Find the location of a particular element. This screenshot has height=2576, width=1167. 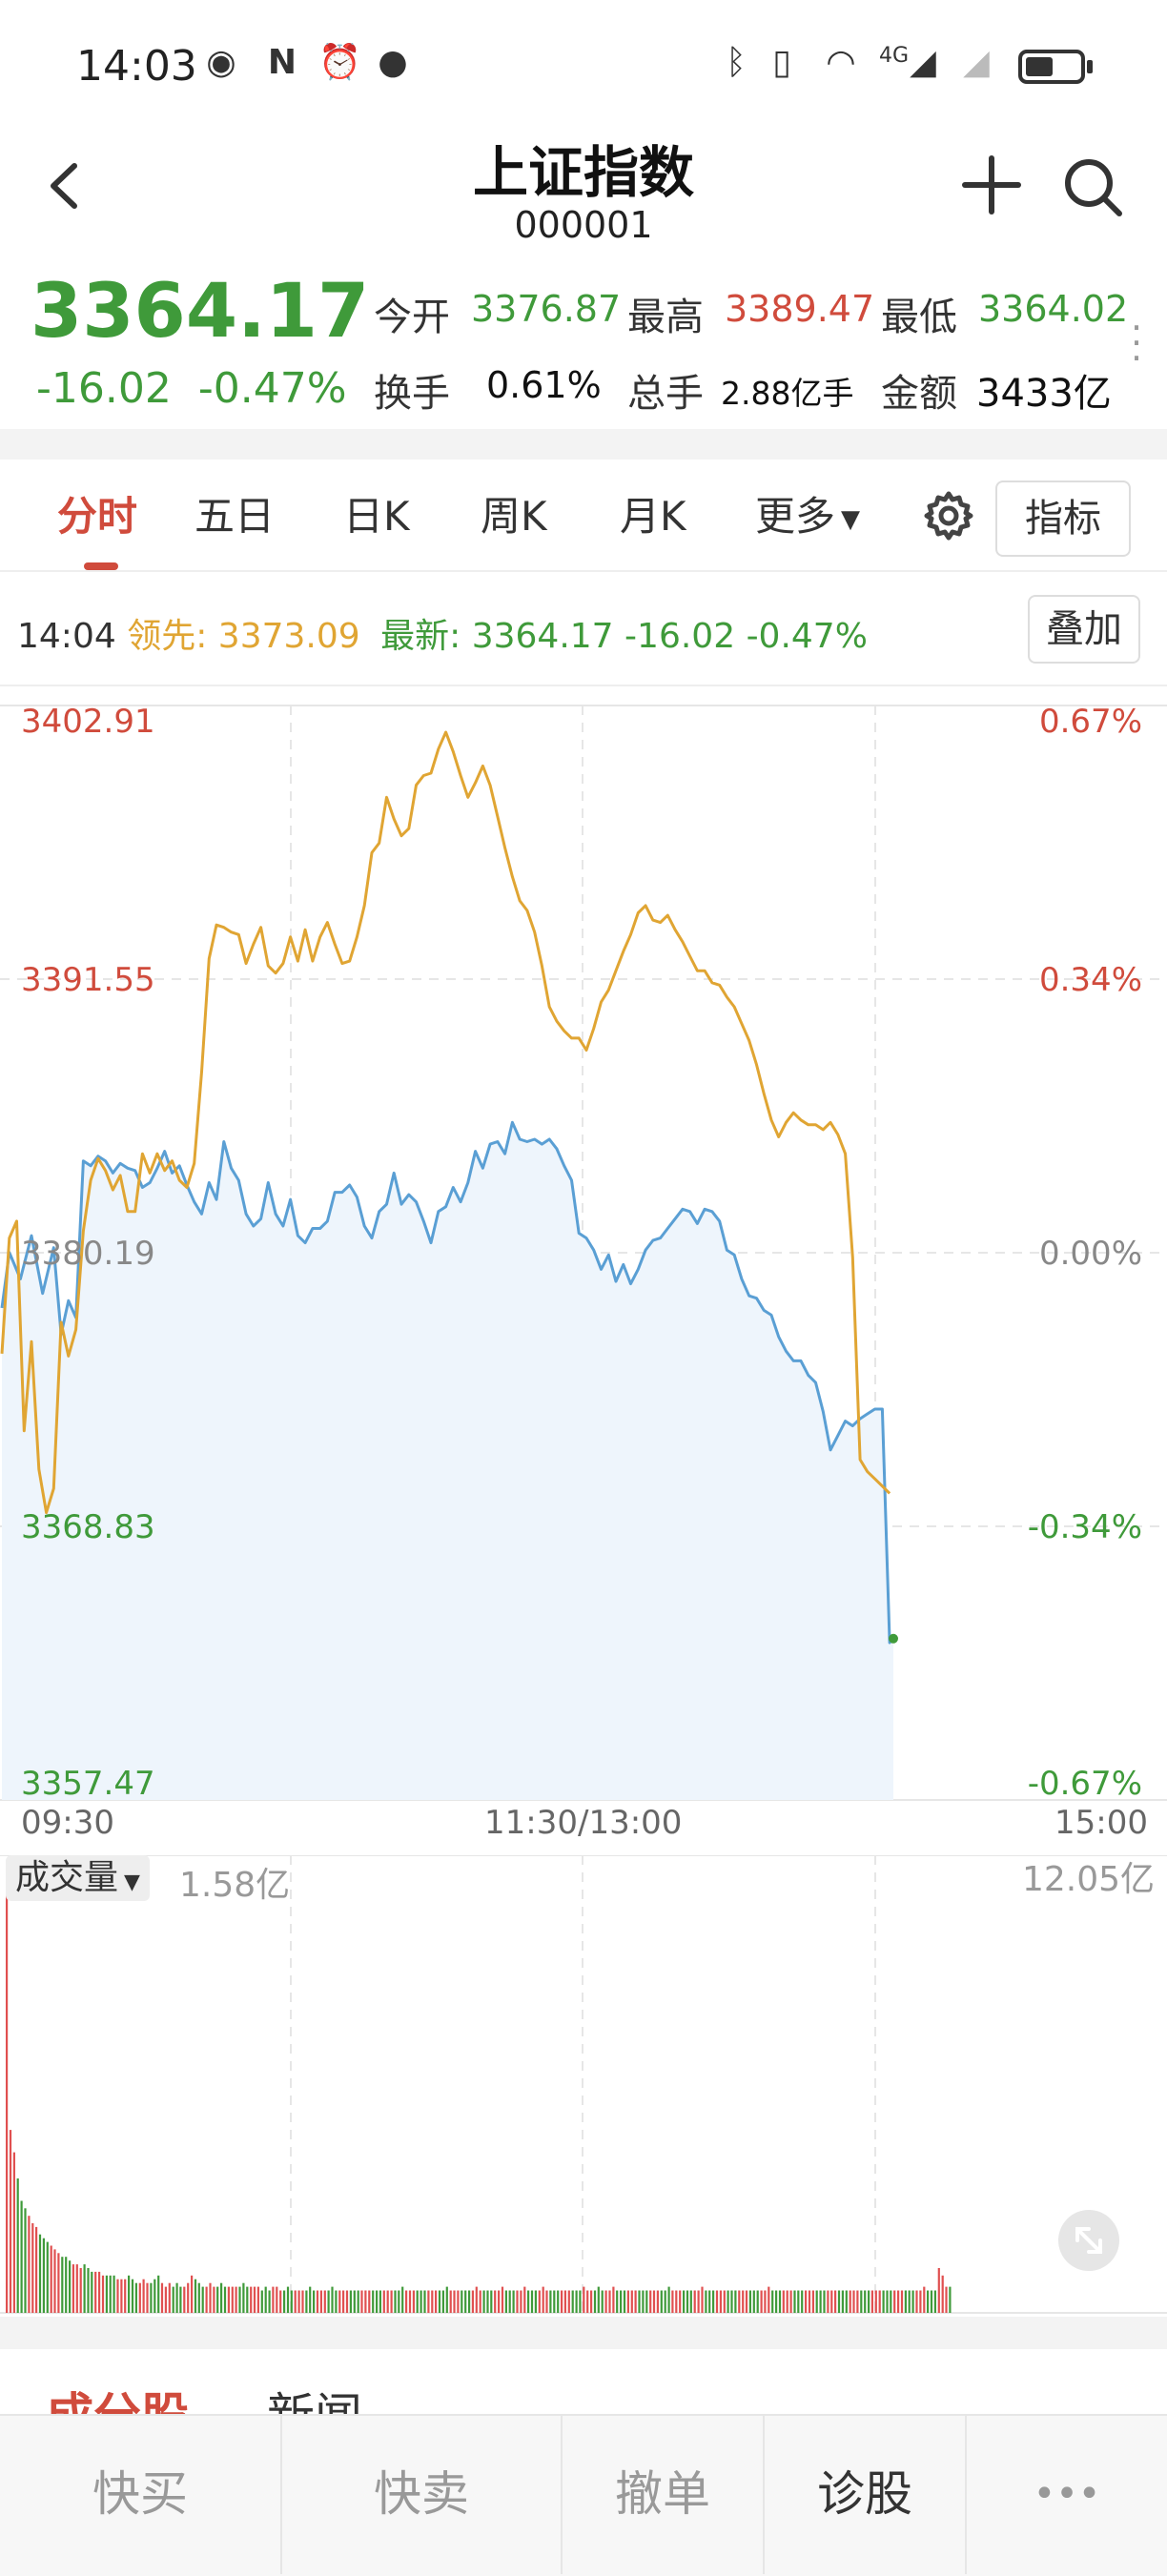

tab-more: 更多 ▼ is located at coordinates (807, 513).